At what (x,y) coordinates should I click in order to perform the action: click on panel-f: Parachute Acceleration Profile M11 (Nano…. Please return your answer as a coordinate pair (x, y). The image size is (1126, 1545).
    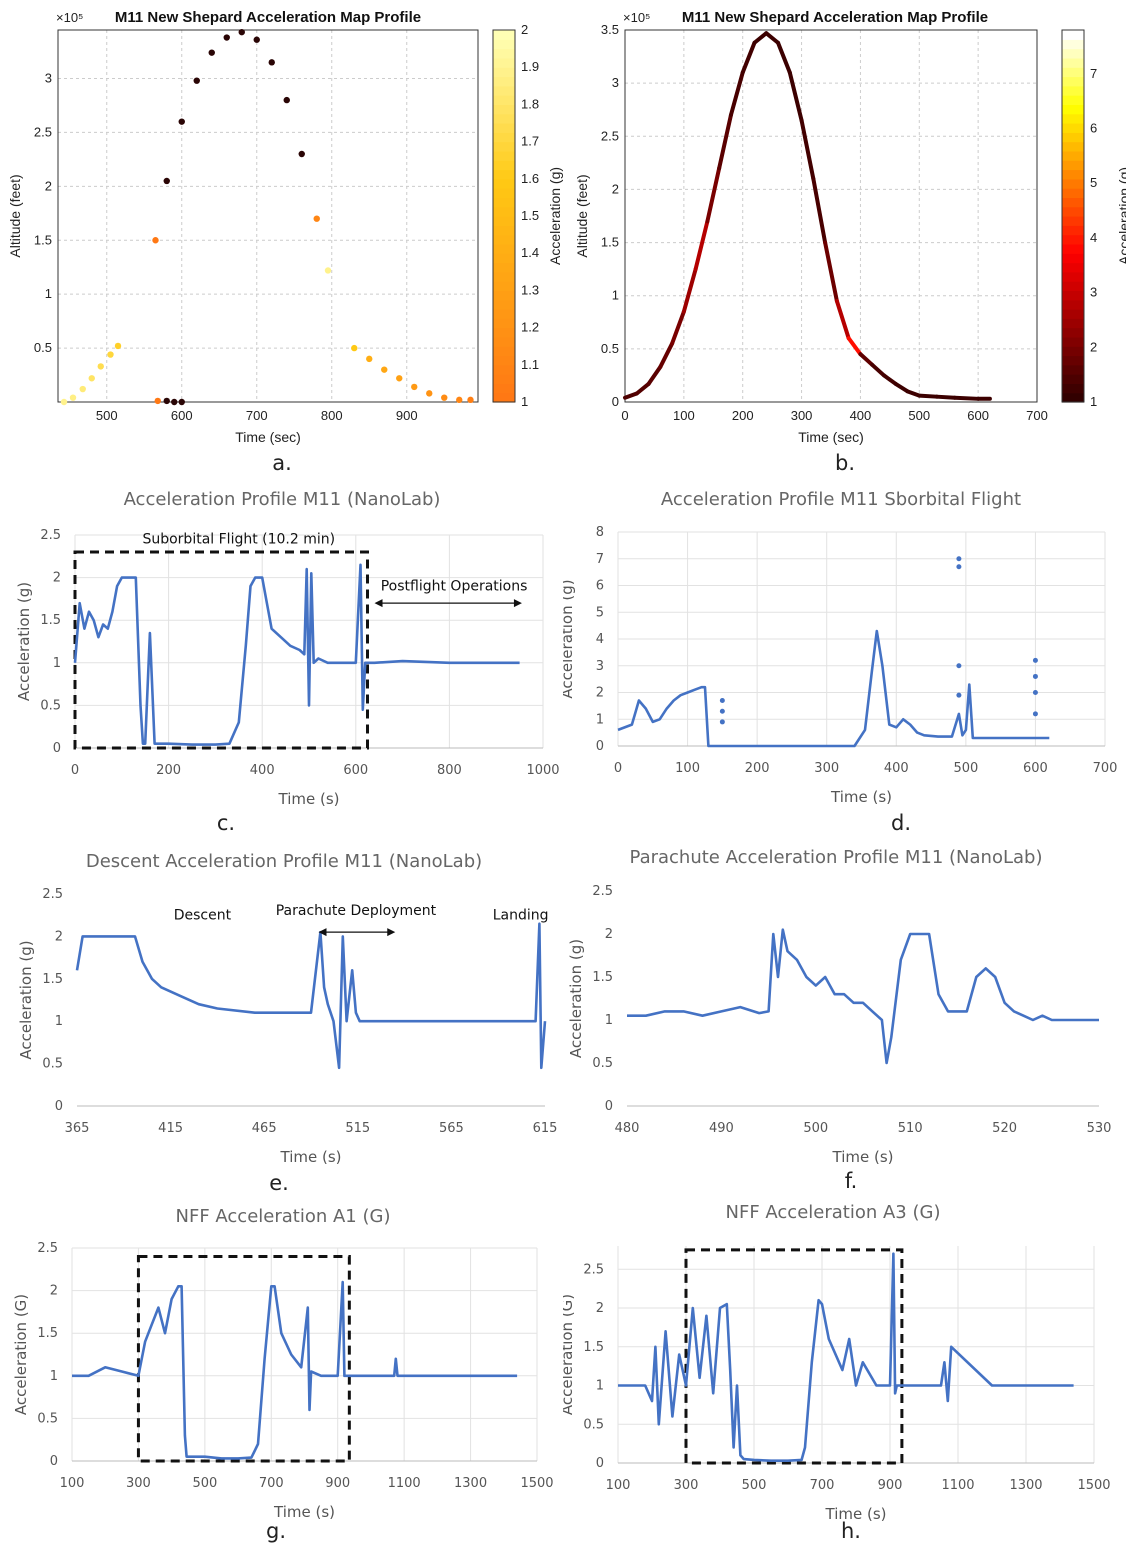
    Looking at the image, I should click on (839, 1020).